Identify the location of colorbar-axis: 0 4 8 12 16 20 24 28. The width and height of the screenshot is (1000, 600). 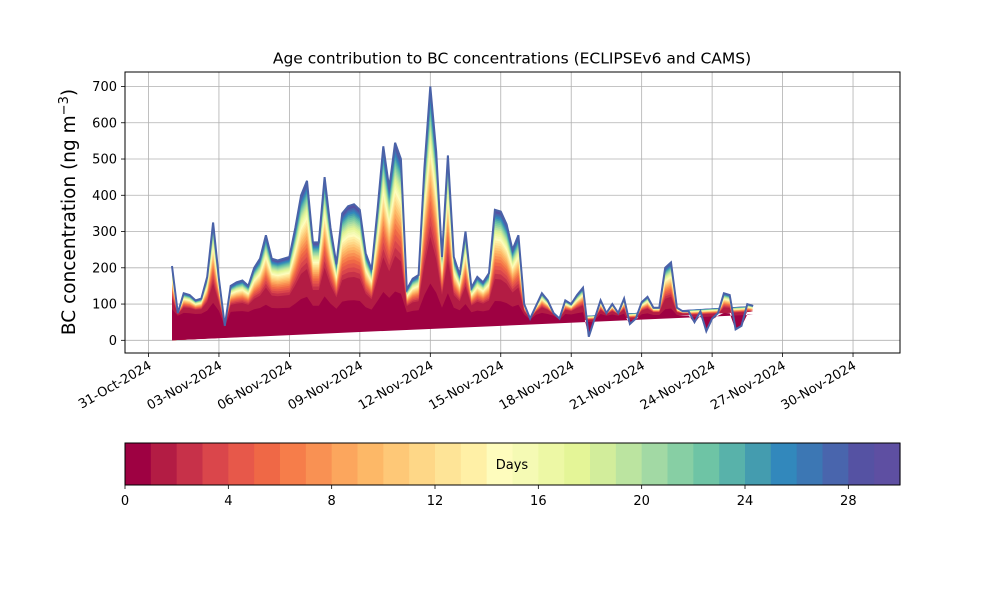
(489, 497).